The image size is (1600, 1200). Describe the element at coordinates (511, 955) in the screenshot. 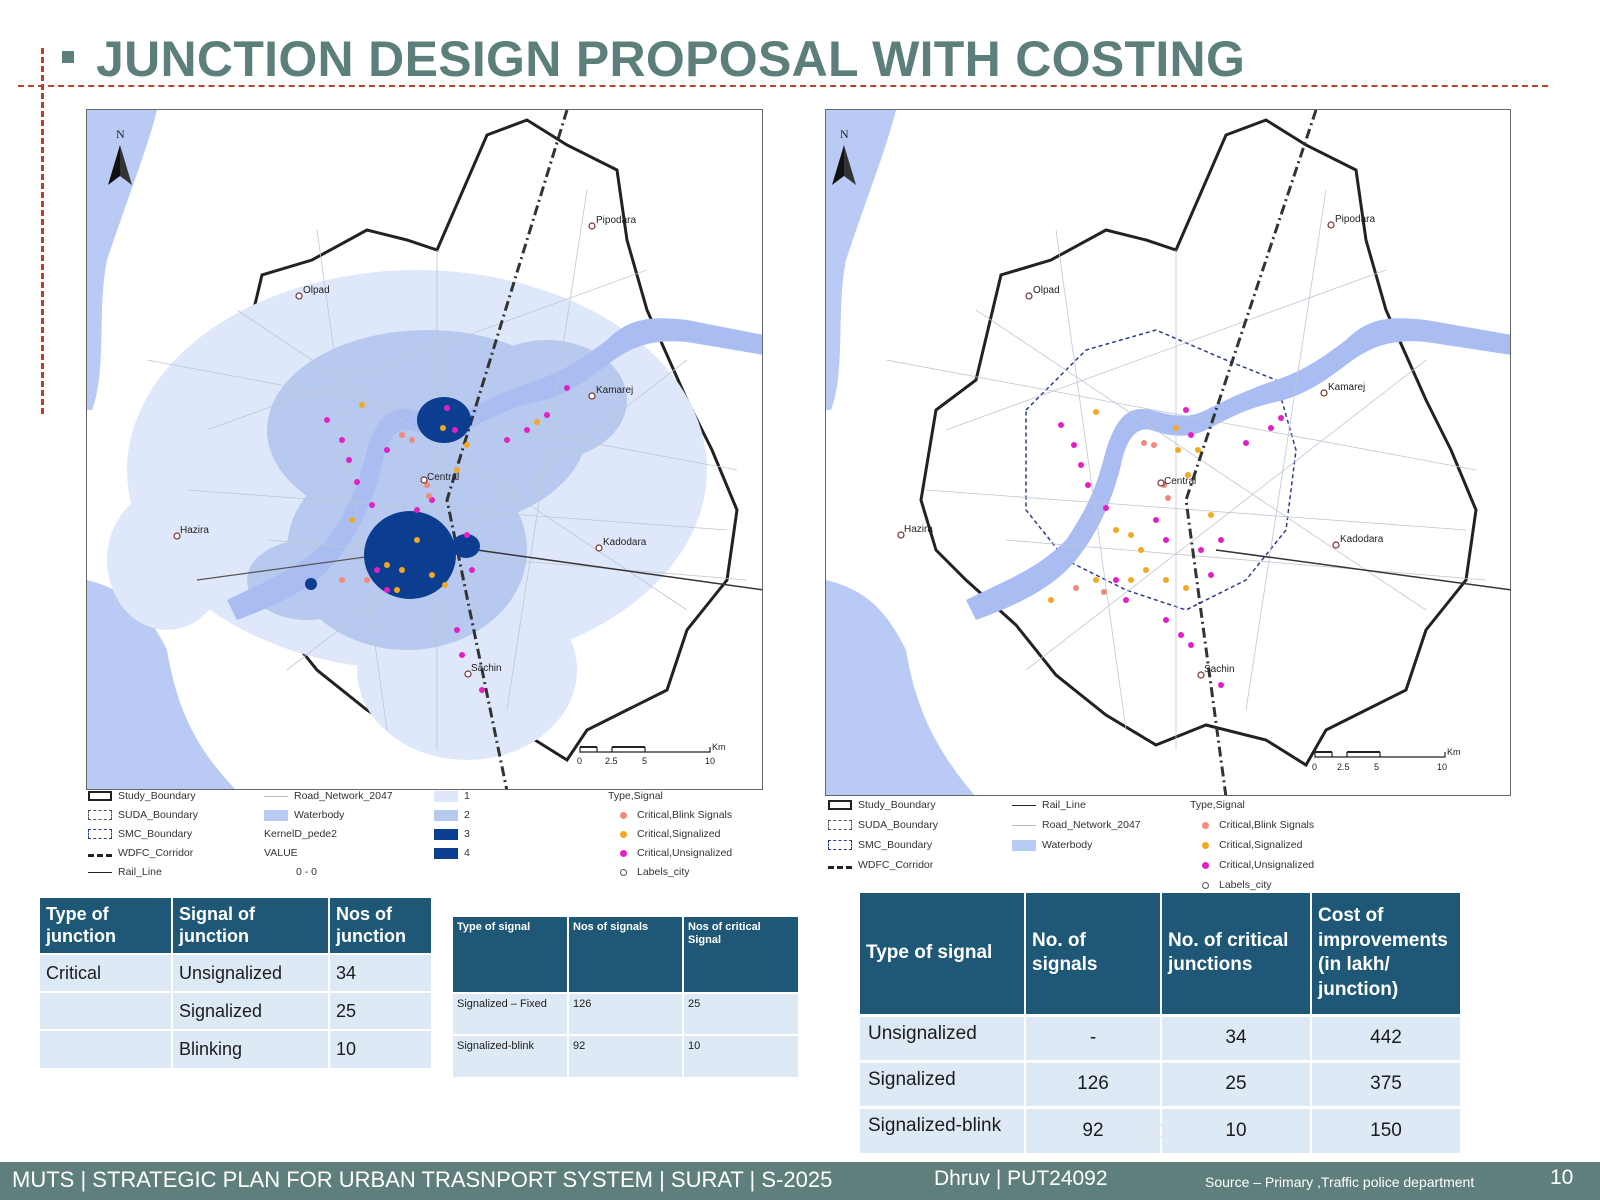

I see `table2-header: Type of signal` at that location.